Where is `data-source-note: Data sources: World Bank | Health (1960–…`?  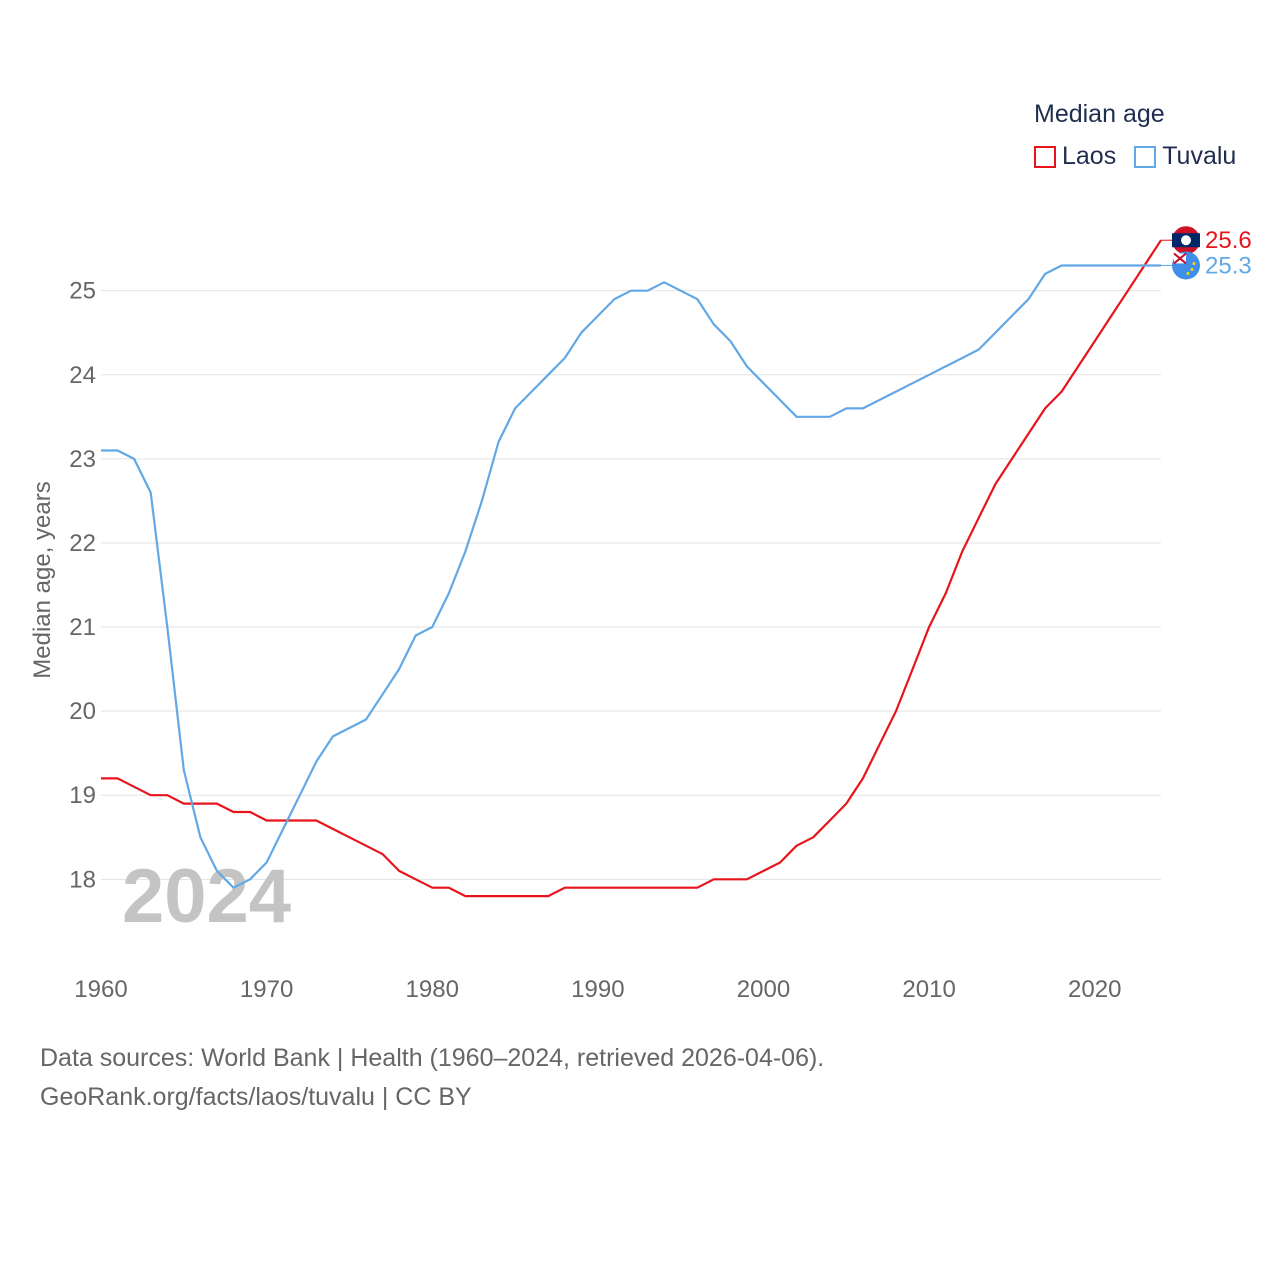
data-source-note: Data sources: World Bank | Health (1960–… is located at coordinates (432, 1058).